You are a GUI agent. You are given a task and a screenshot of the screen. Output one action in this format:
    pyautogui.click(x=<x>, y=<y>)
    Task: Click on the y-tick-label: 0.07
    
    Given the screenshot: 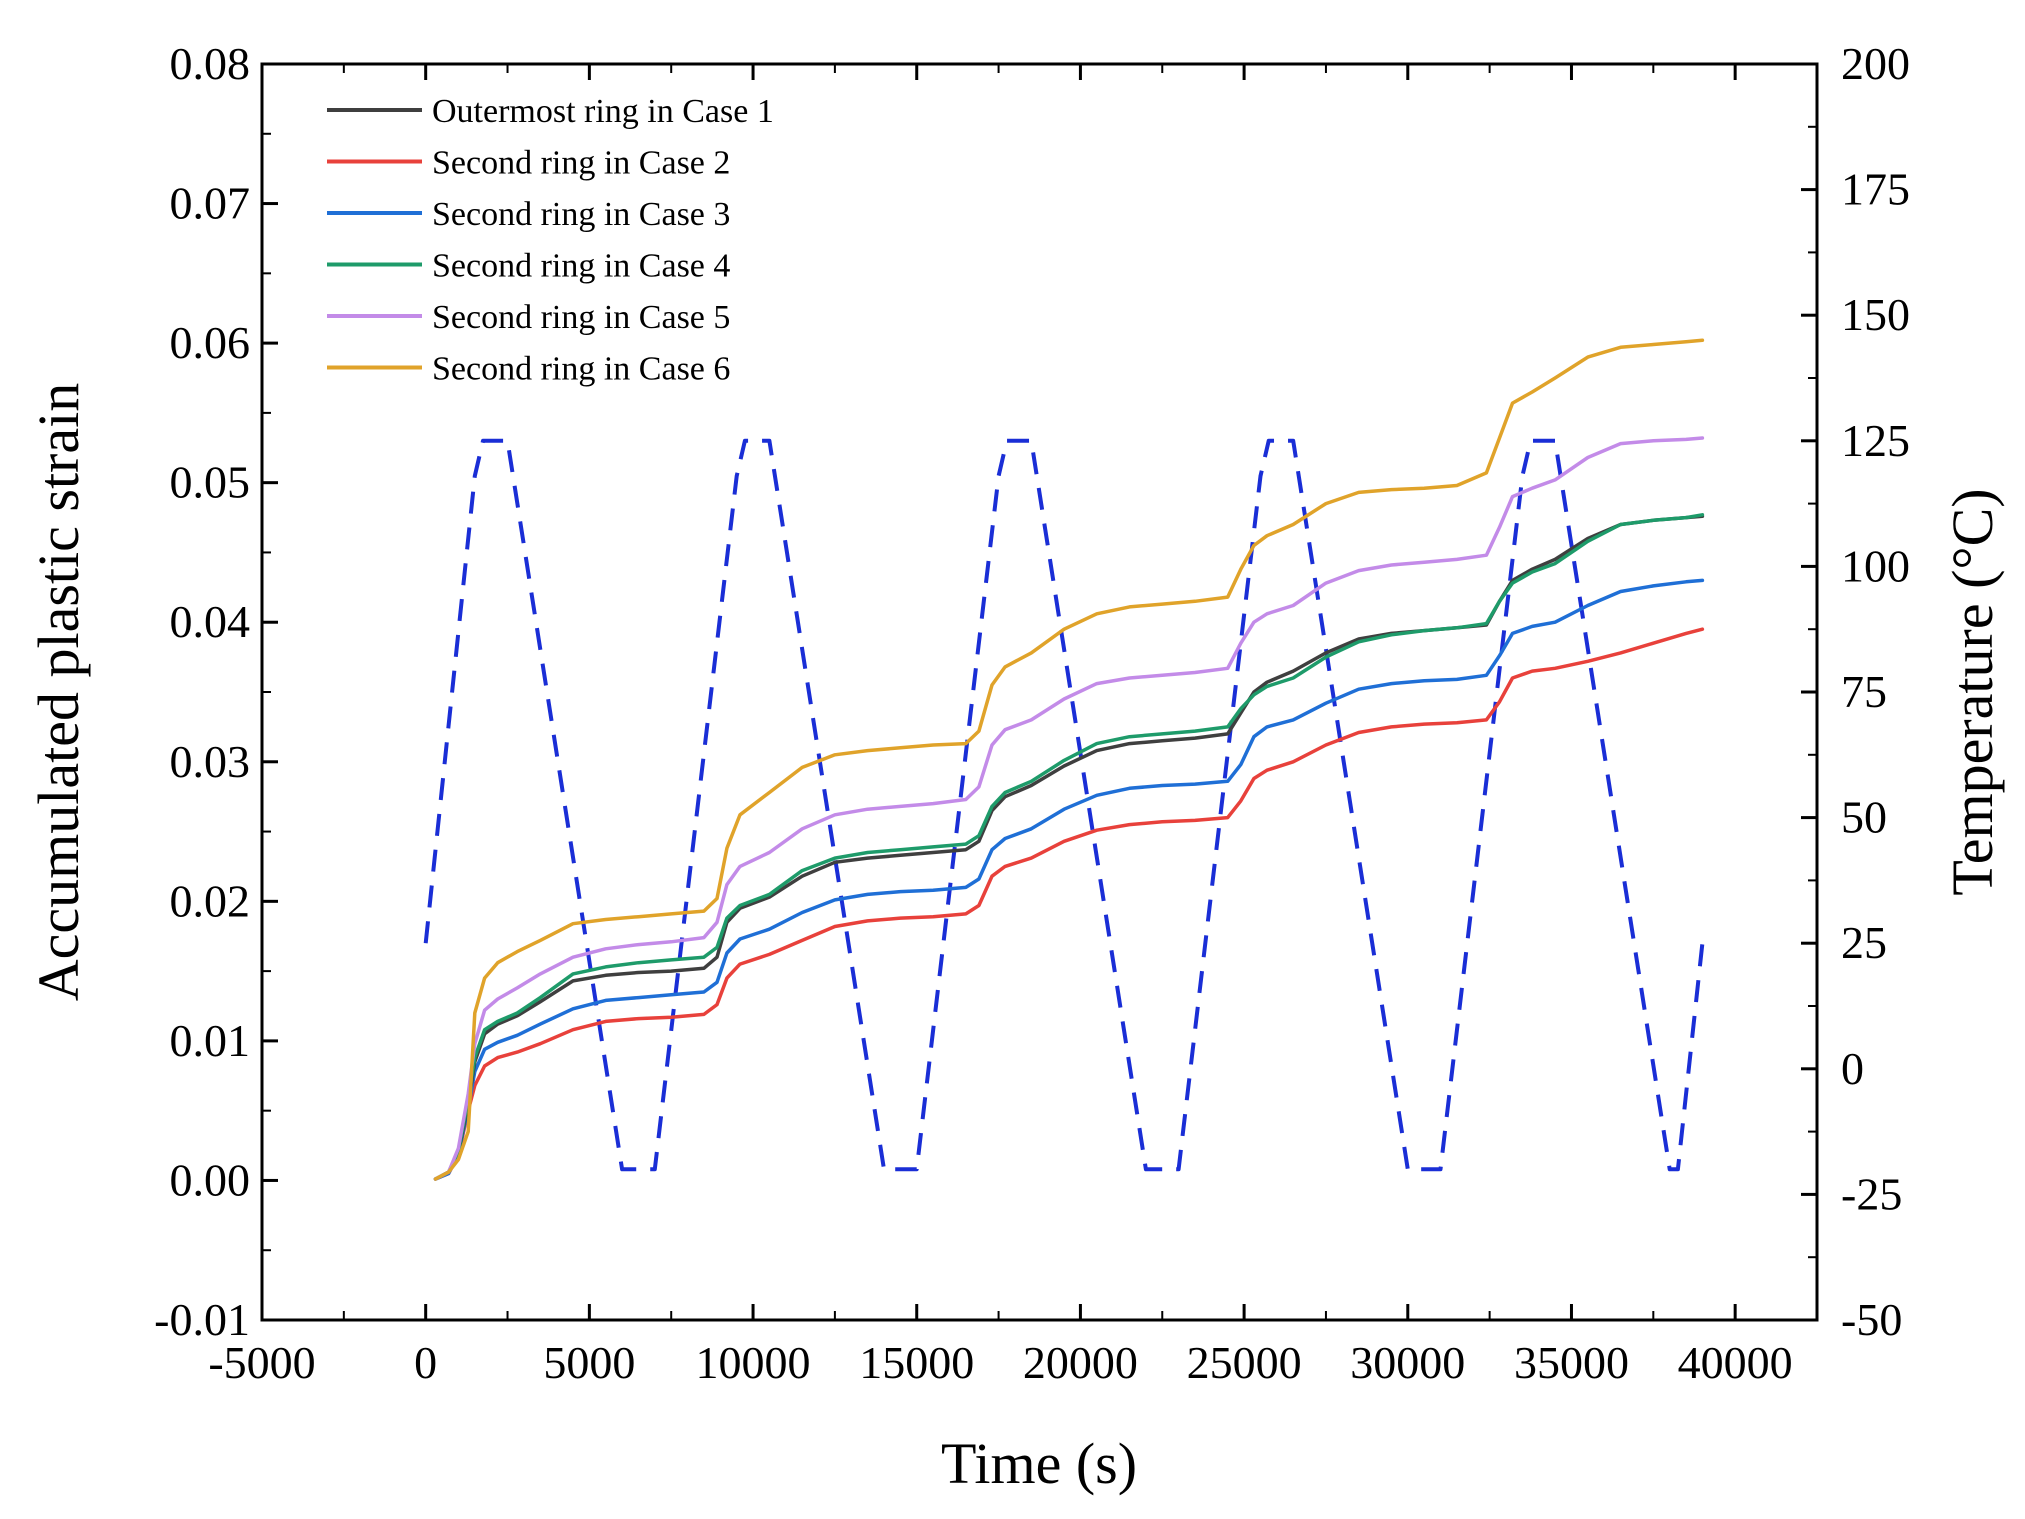 What is the action you would take?
    pyautogui.click(x=210, y=203)
    